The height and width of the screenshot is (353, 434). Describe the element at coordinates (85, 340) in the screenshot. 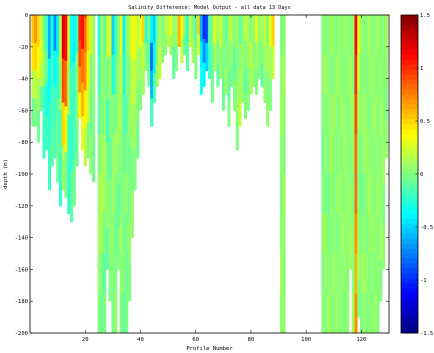

I see `x-tick-label: 20` at that location.